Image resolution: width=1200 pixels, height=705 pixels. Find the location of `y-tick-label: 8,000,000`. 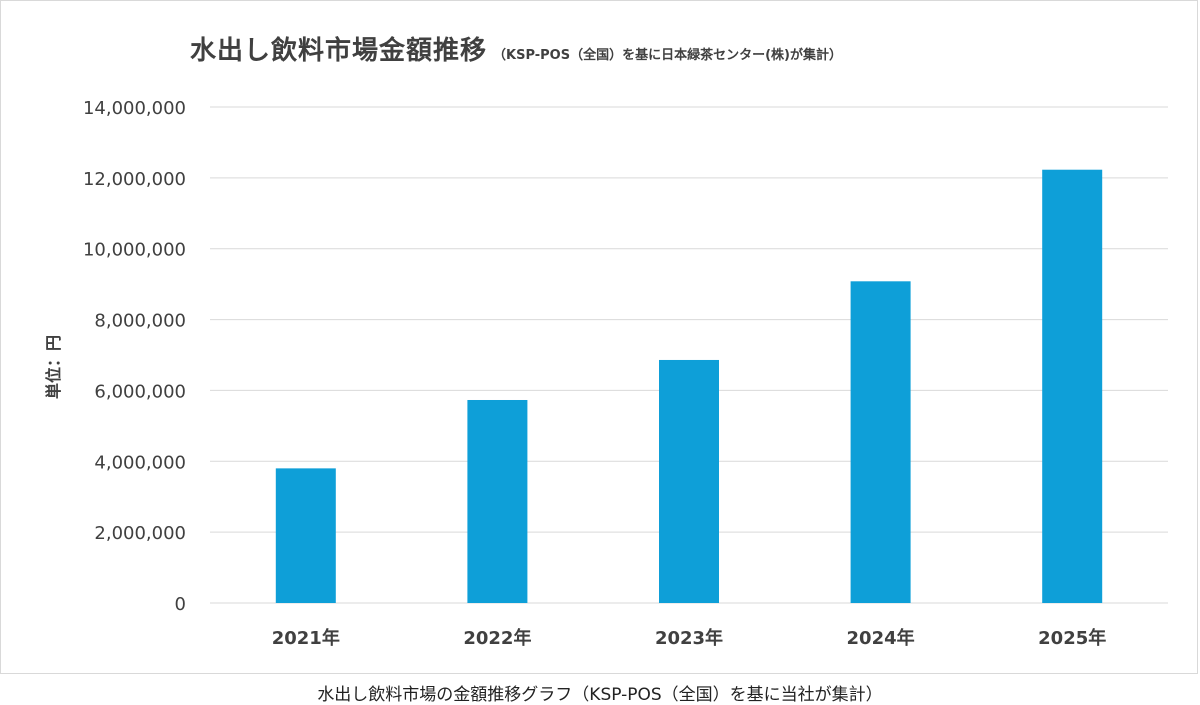

y-tick-label: 8,000,000 is located at coordinates (140, 321).